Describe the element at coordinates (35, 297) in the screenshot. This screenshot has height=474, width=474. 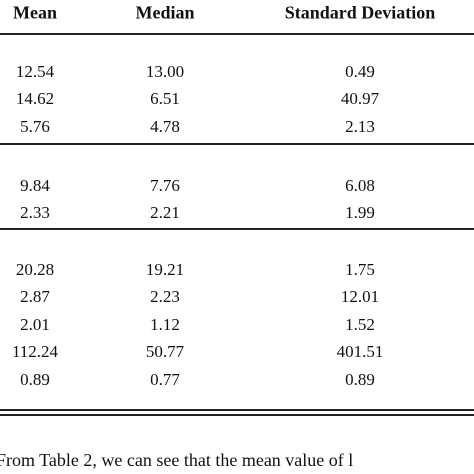
I see `table-cell: 2.87` at that location.